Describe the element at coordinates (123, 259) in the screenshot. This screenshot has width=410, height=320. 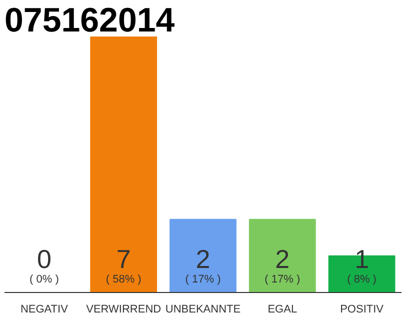
I see `data-label: 7` at that location.